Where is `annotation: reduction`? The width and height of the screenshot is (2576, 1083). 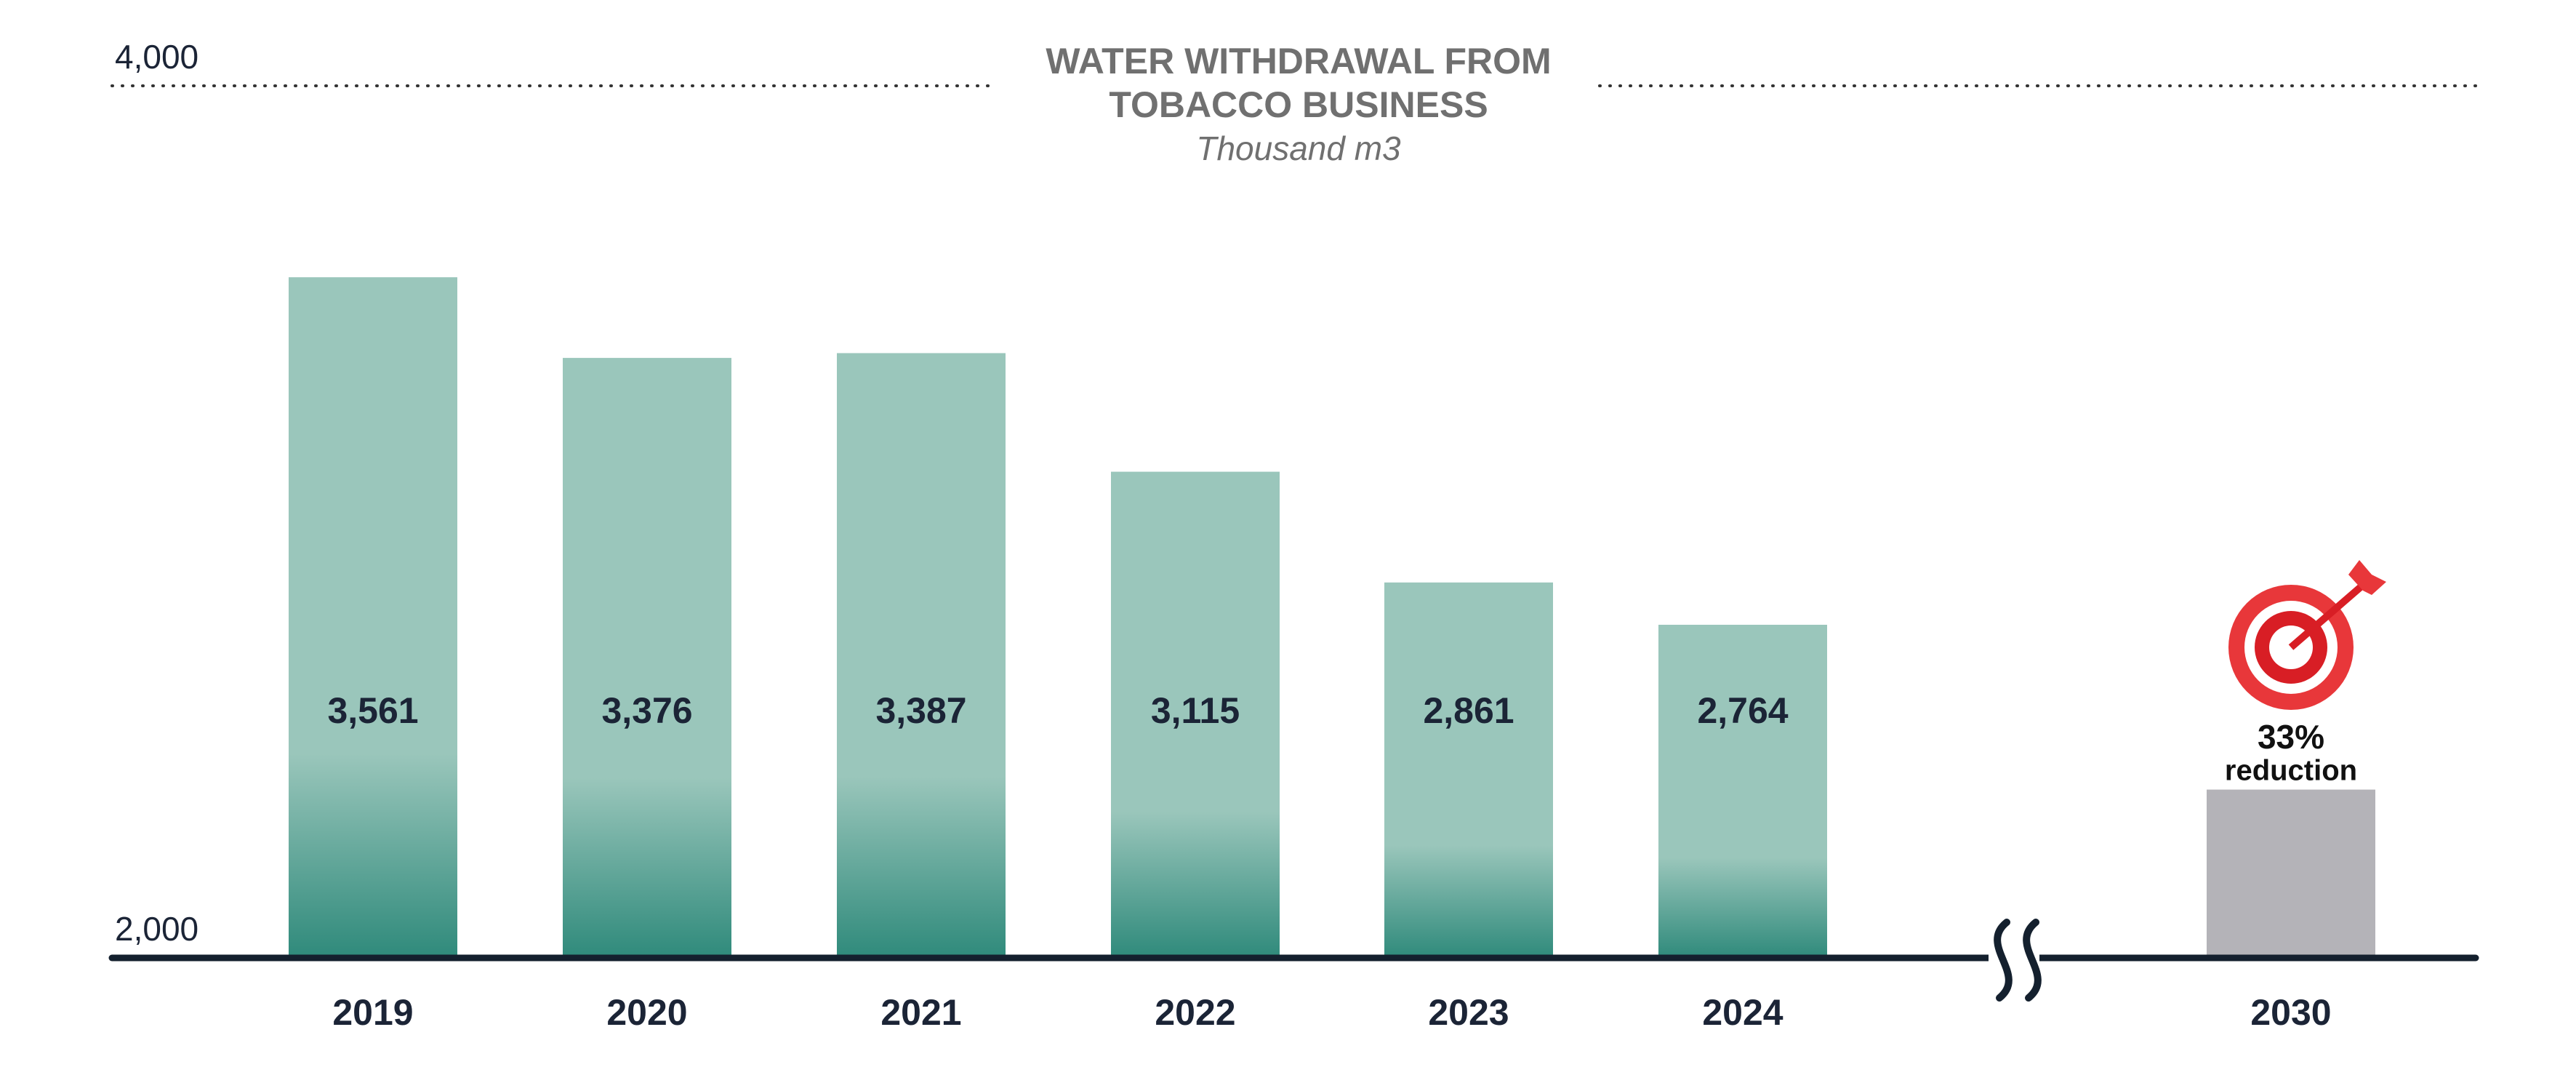
annotation: reduction is located at coordinates (2291, 771).